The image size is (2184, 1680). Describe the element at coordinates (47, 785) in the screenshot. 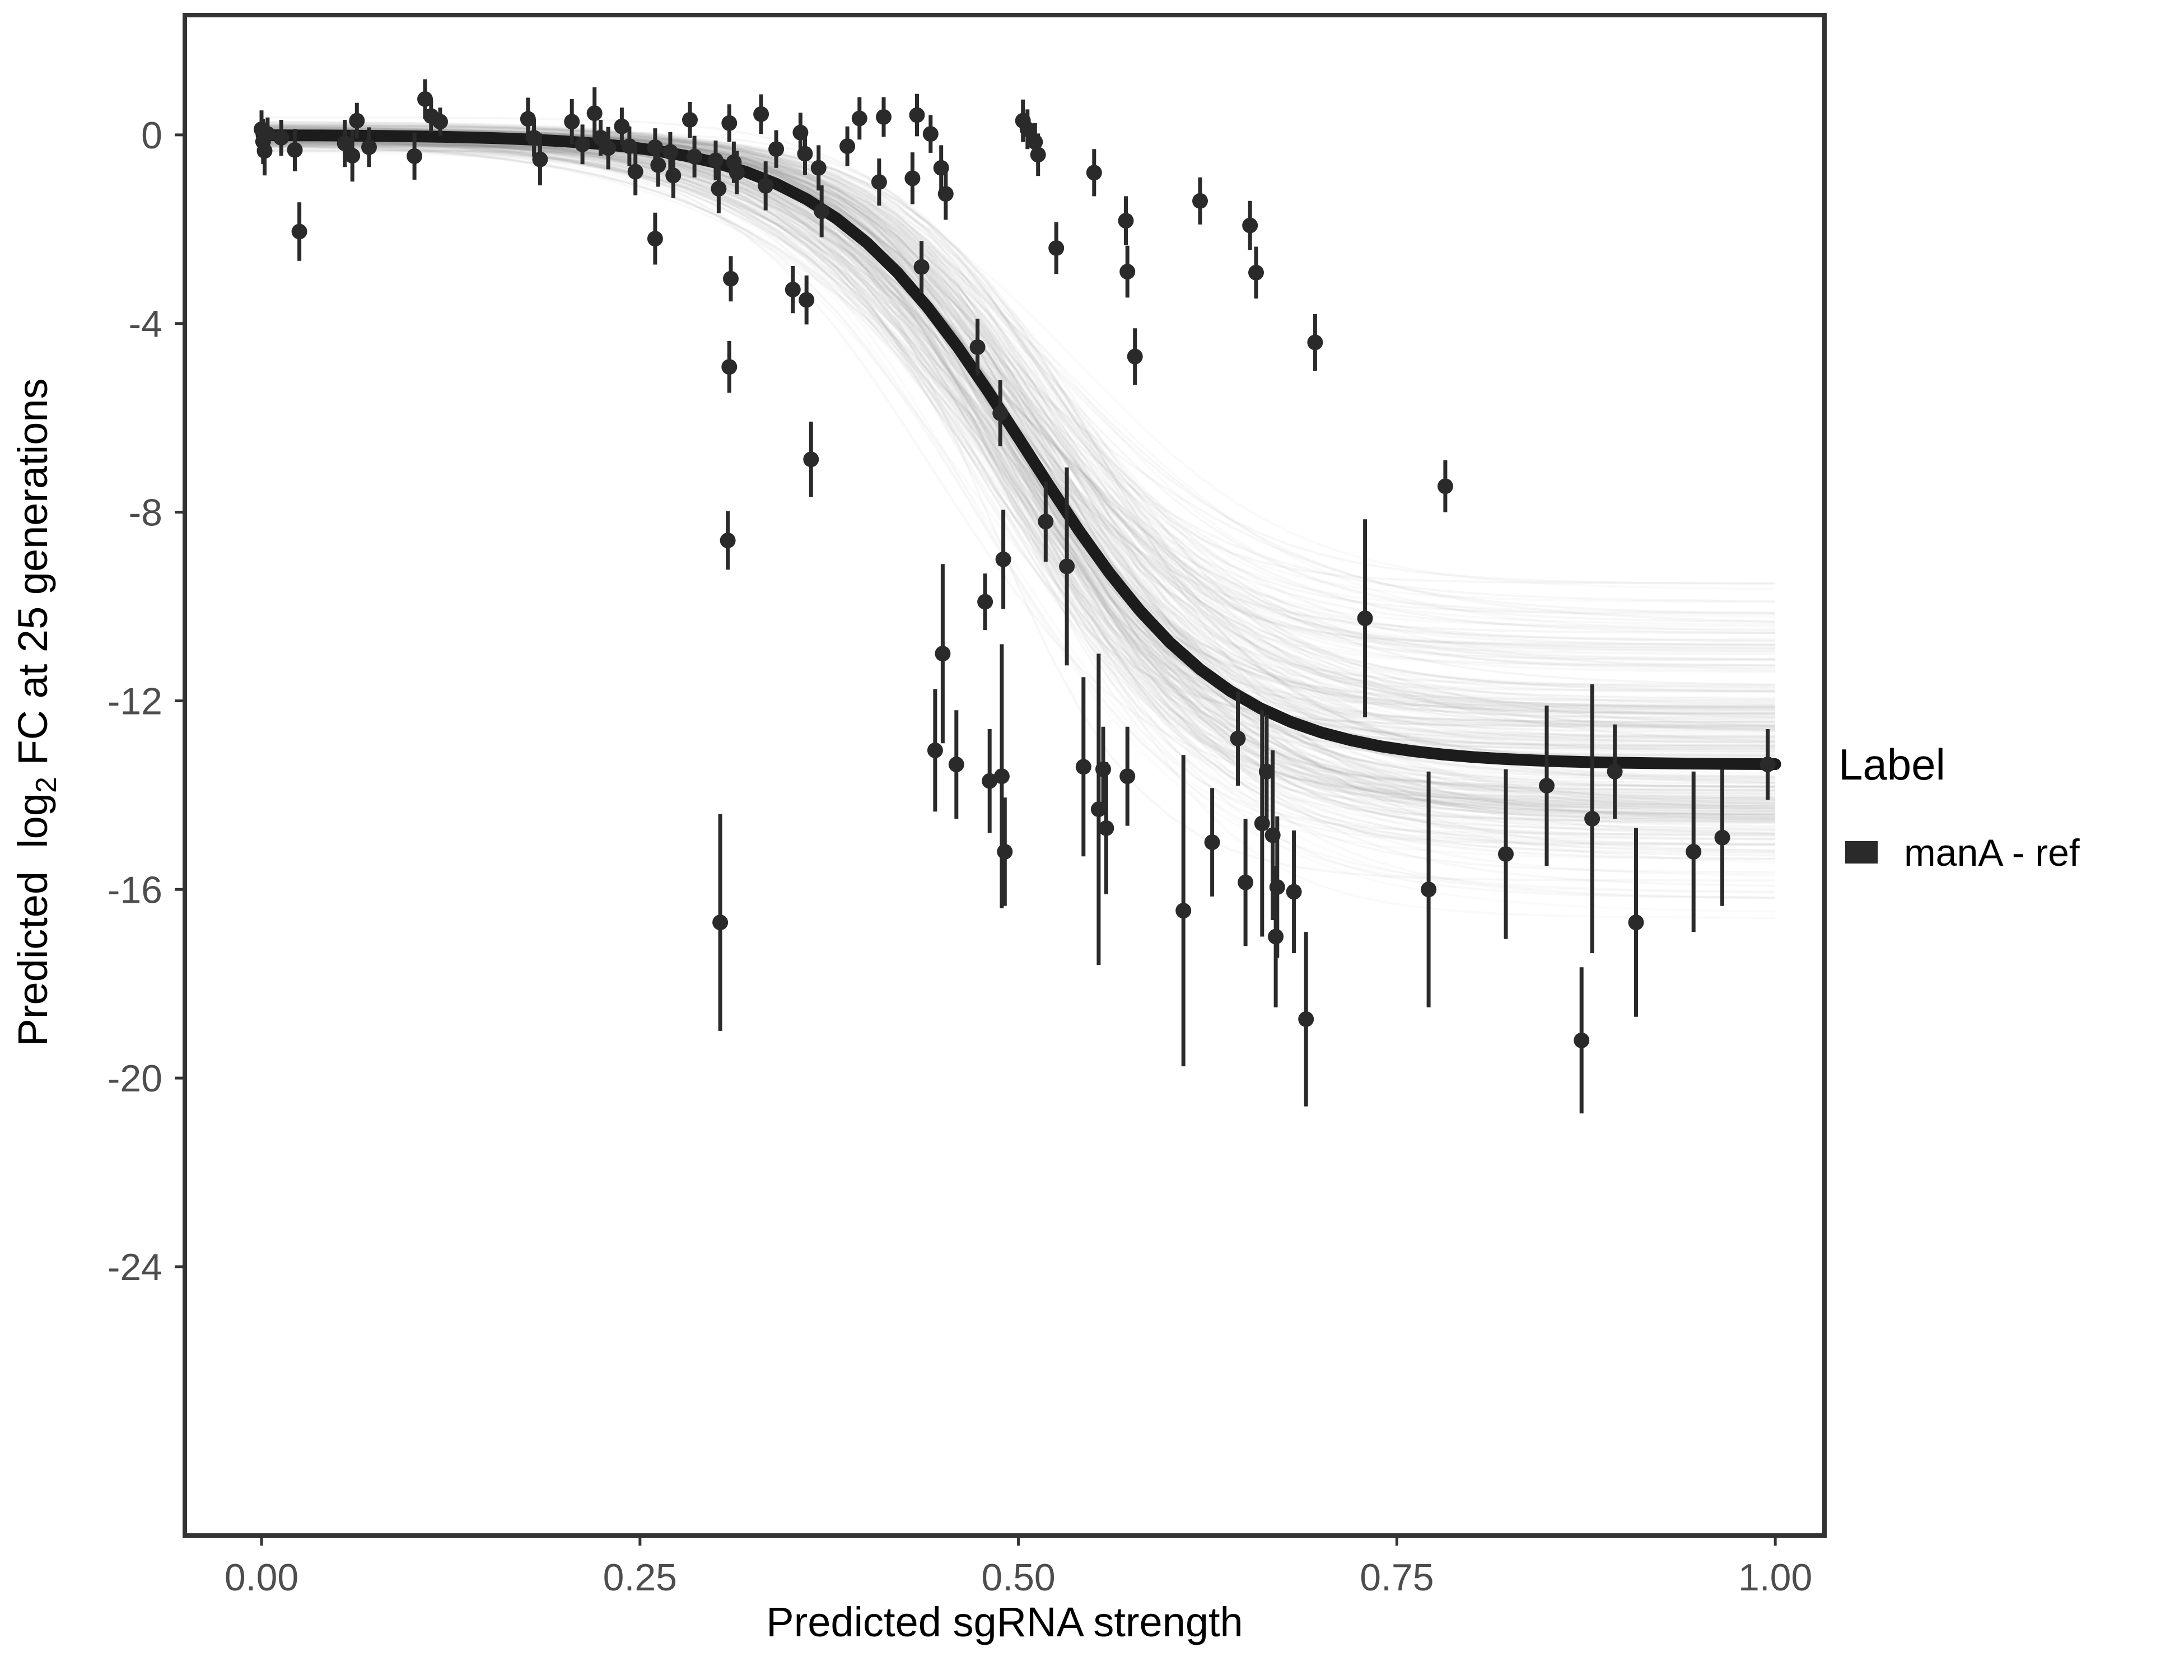

I see `y-axis-title-subscript: 2` at that location.